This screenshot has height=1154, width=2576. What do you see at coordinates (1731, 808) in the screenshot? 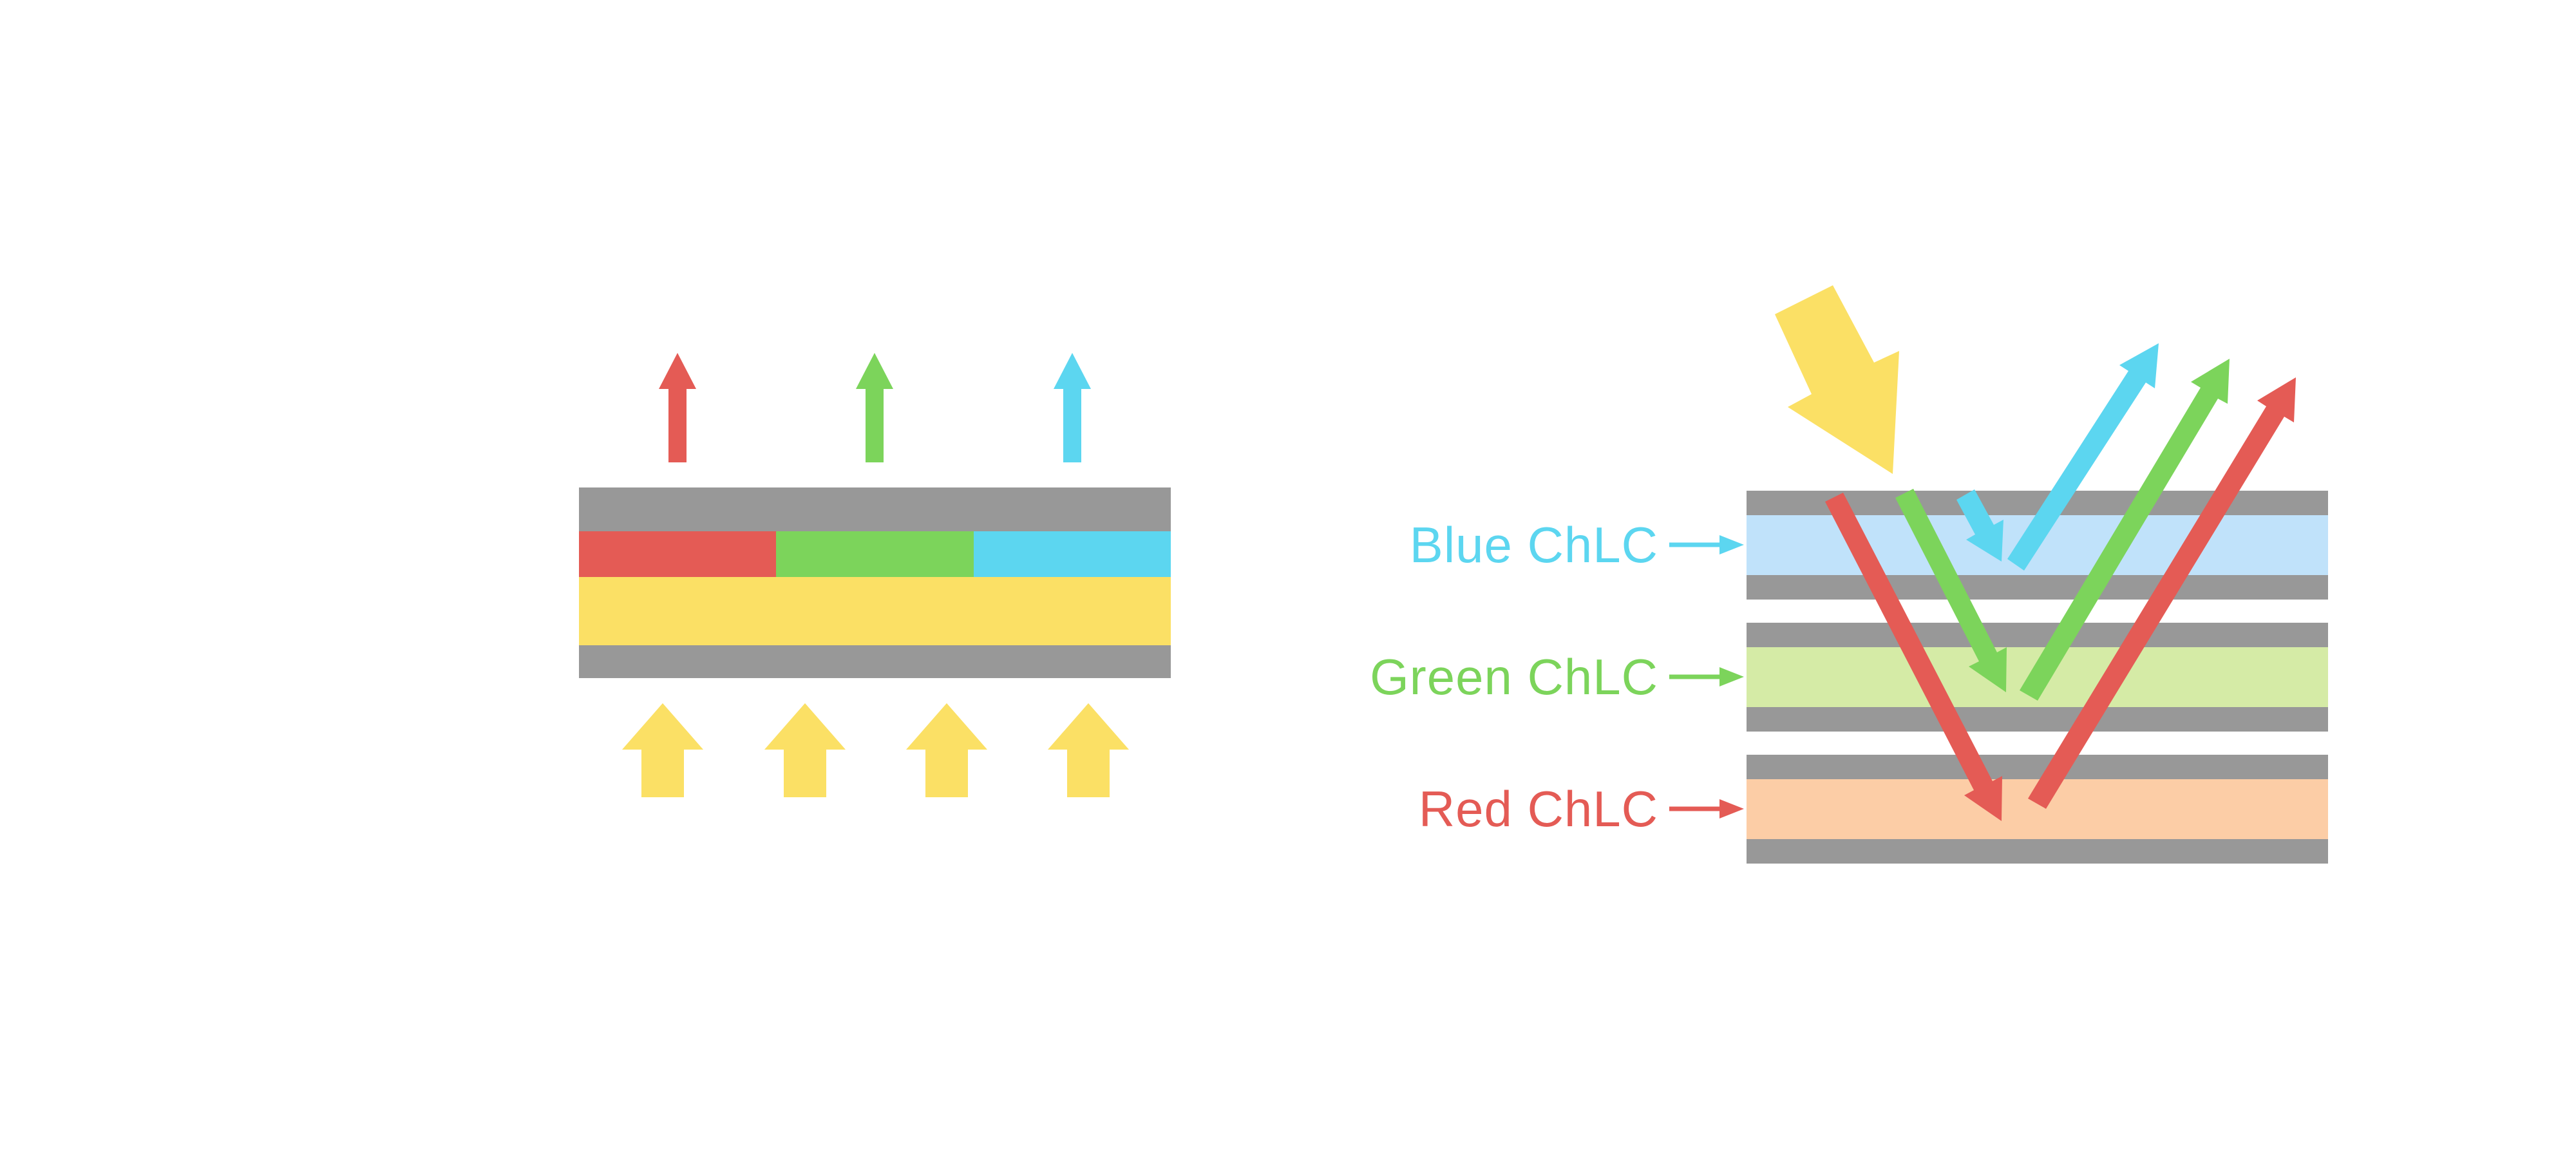
I see `red-label-arrow-head` at bounding box center [1731, 808].